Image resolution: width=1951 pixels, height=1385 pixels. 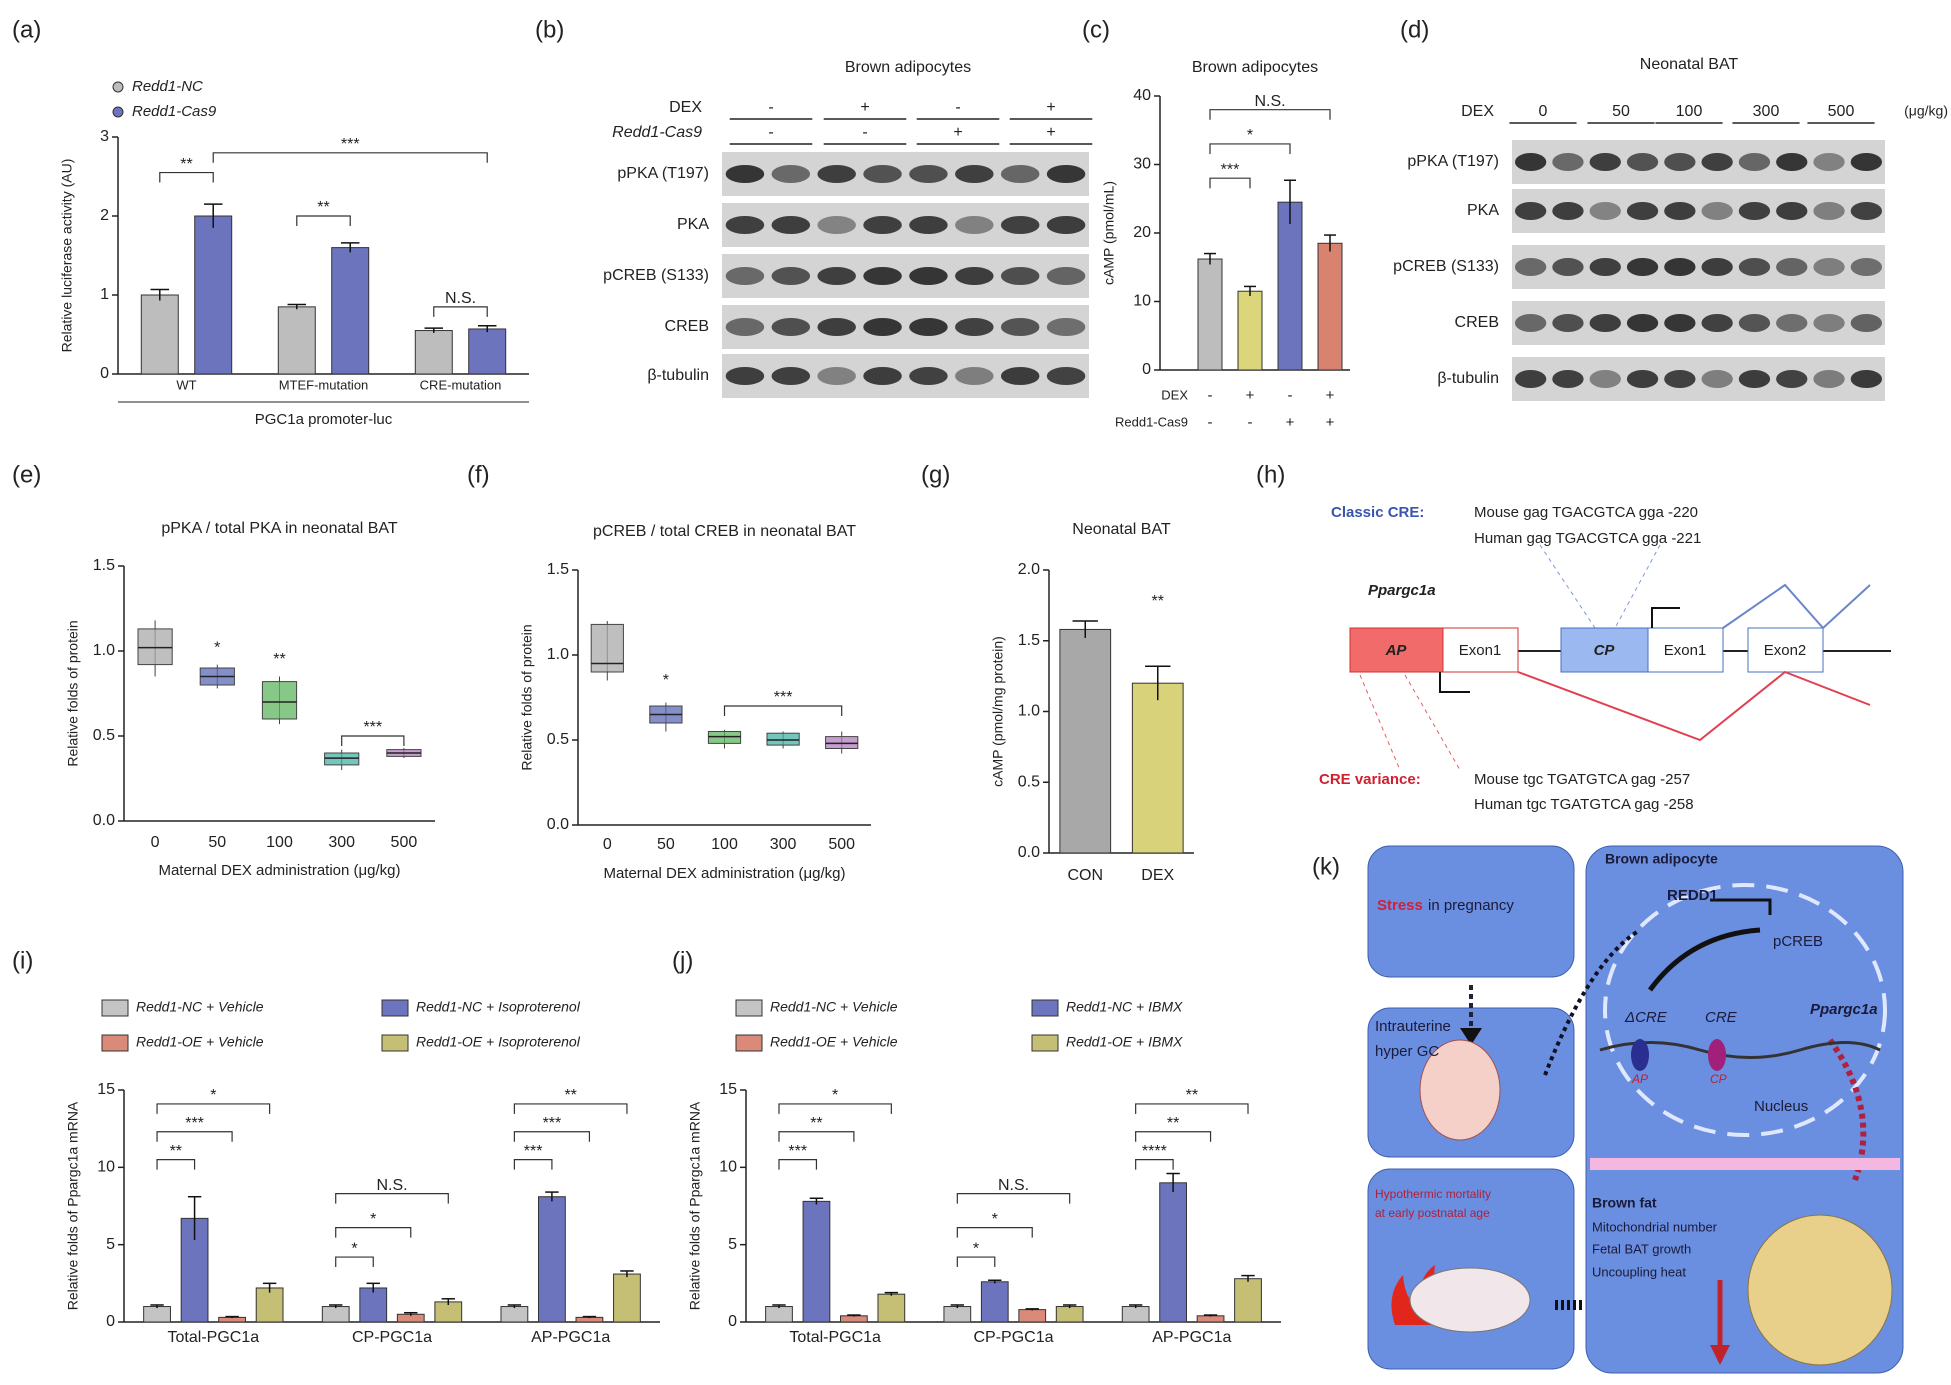 I want to click on legend-label: Redd1-OE + Vehicle, so click(x=834, y=1042).